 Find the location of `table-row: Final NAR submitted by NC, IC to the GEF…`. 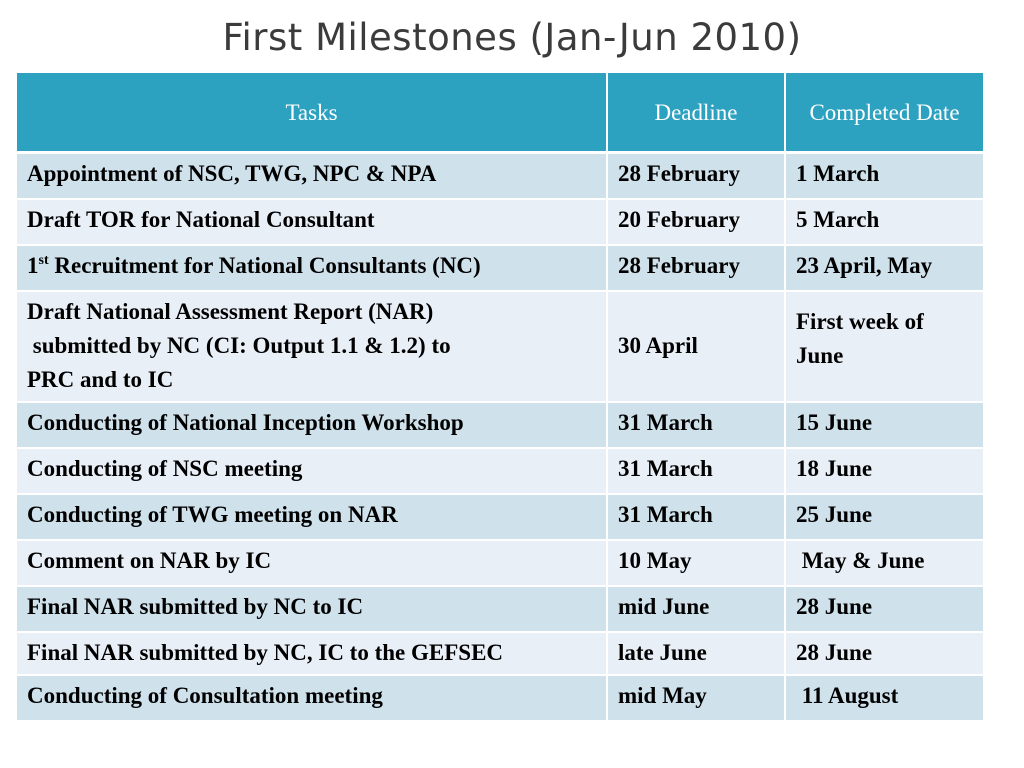

table-row: Final NAR submitted by NC, IC to the GEF… is located at coordinates (500, 654).